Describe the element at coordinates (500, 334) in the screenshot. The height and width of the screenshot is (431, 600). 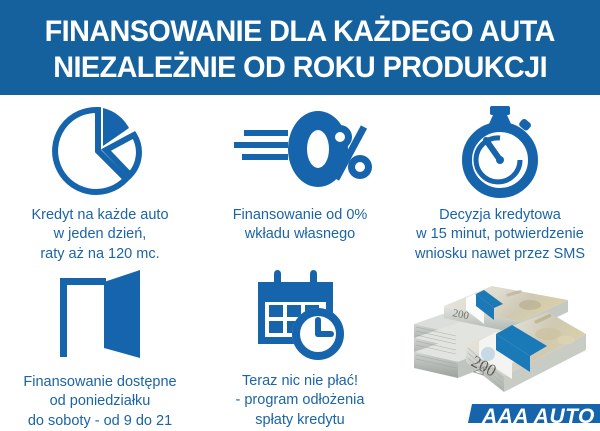
I see `banknote-stacks-photo: 200 200` at that location.